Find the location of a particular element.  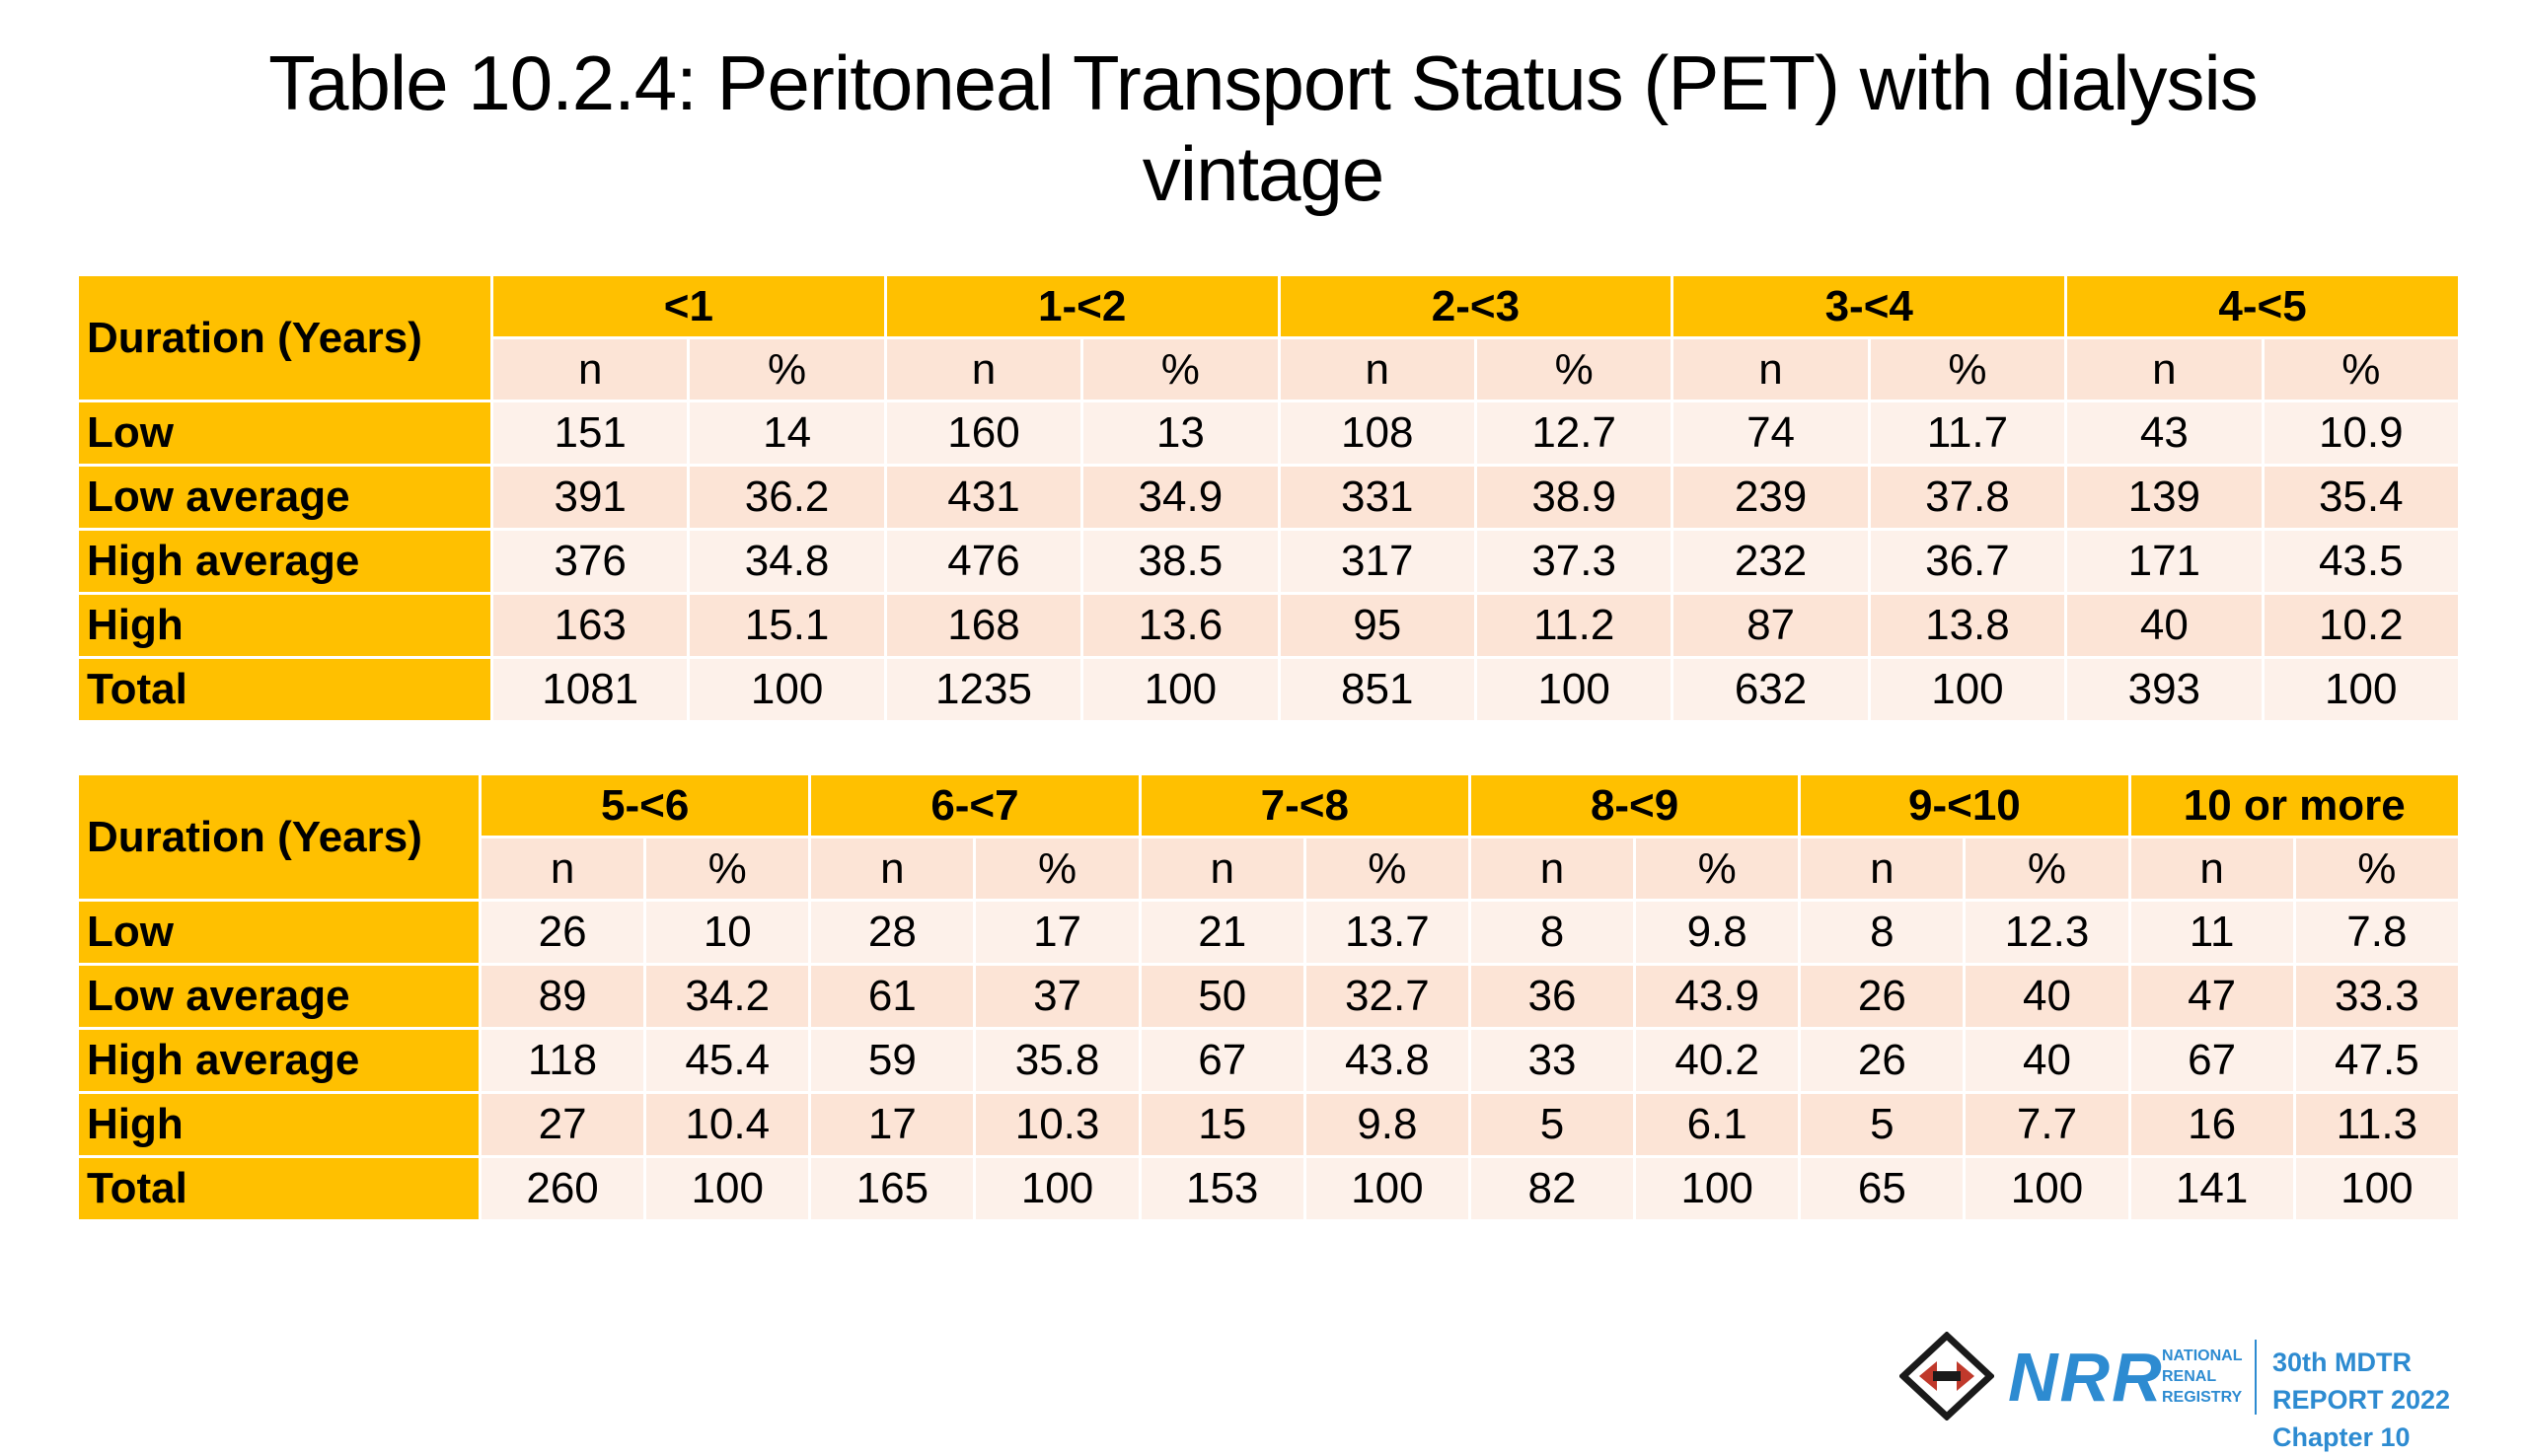

percent-cell: 36.2 is located at coordinates (787, 497).